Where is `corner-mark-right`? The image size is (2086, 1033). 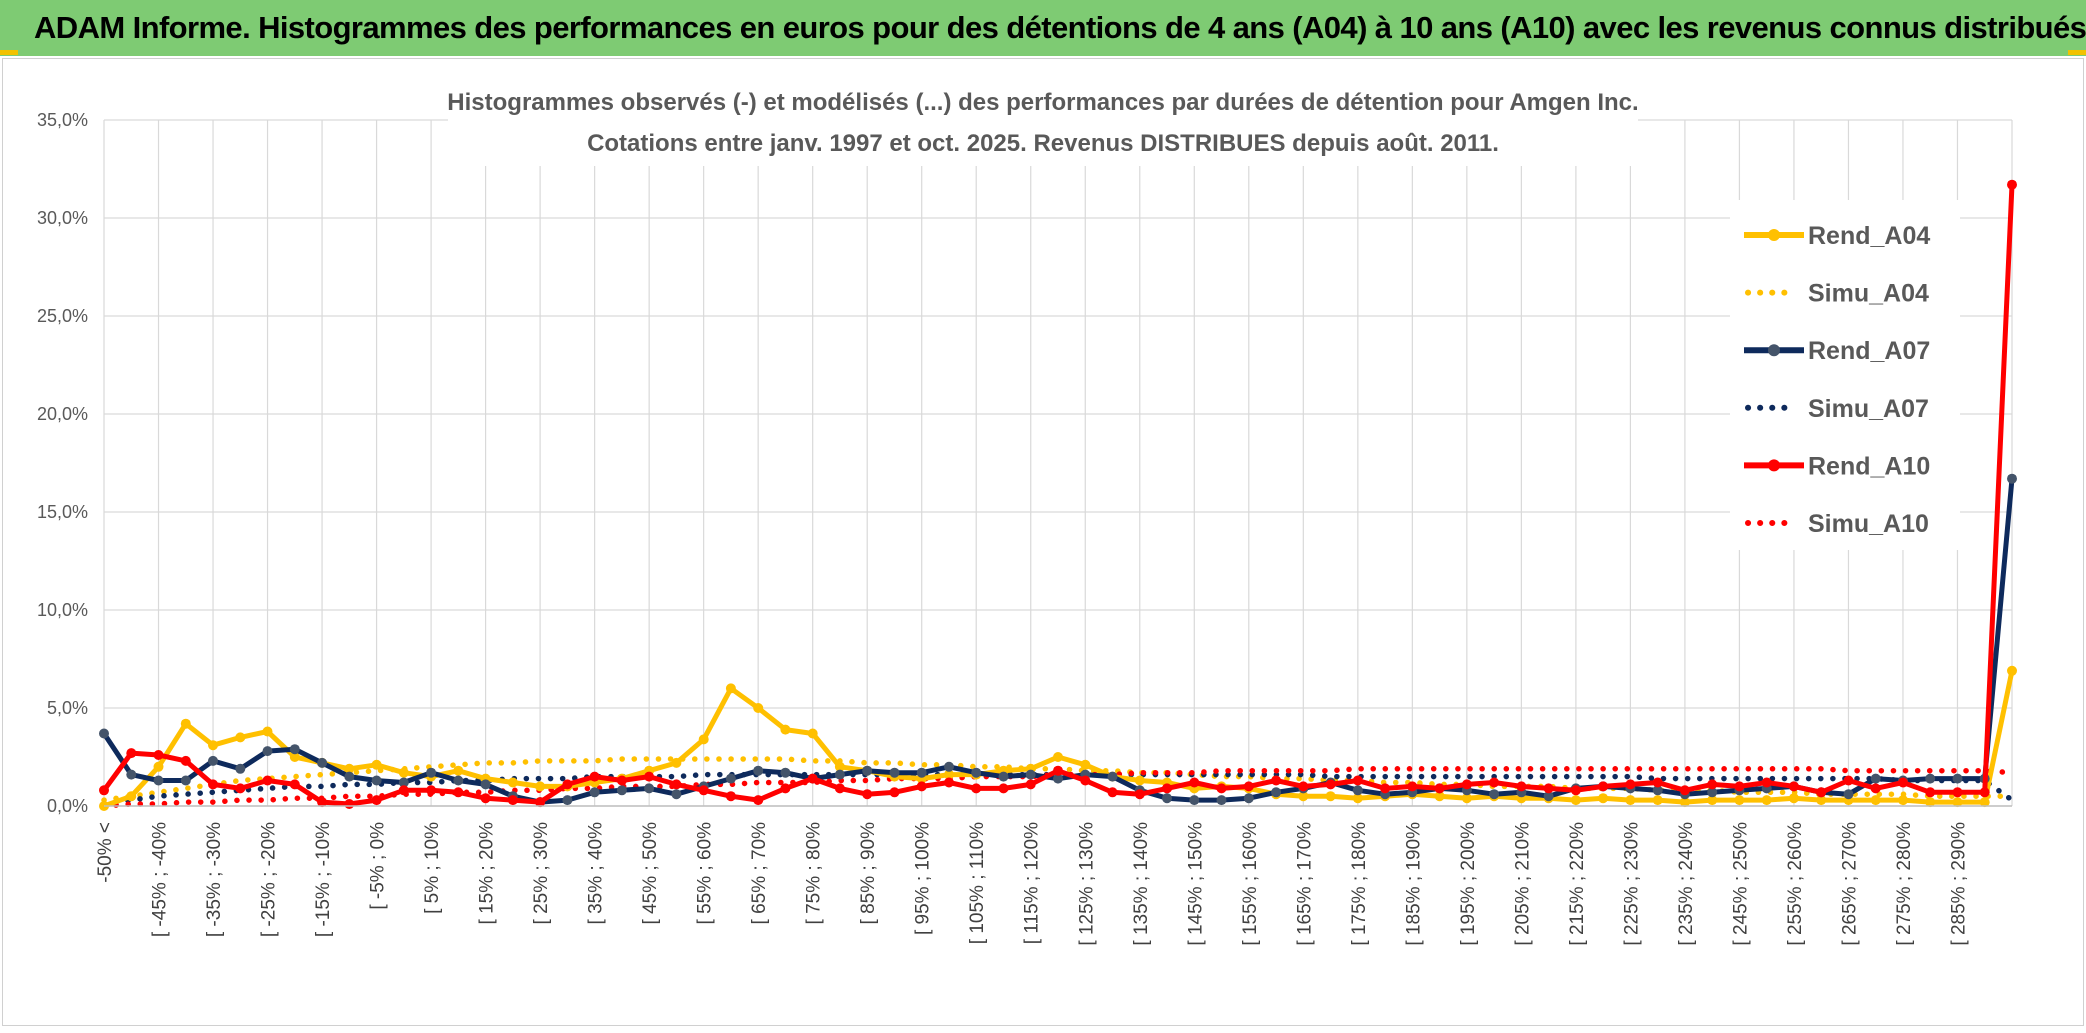
corner-mark-right is located at coordinates (2077, 52).